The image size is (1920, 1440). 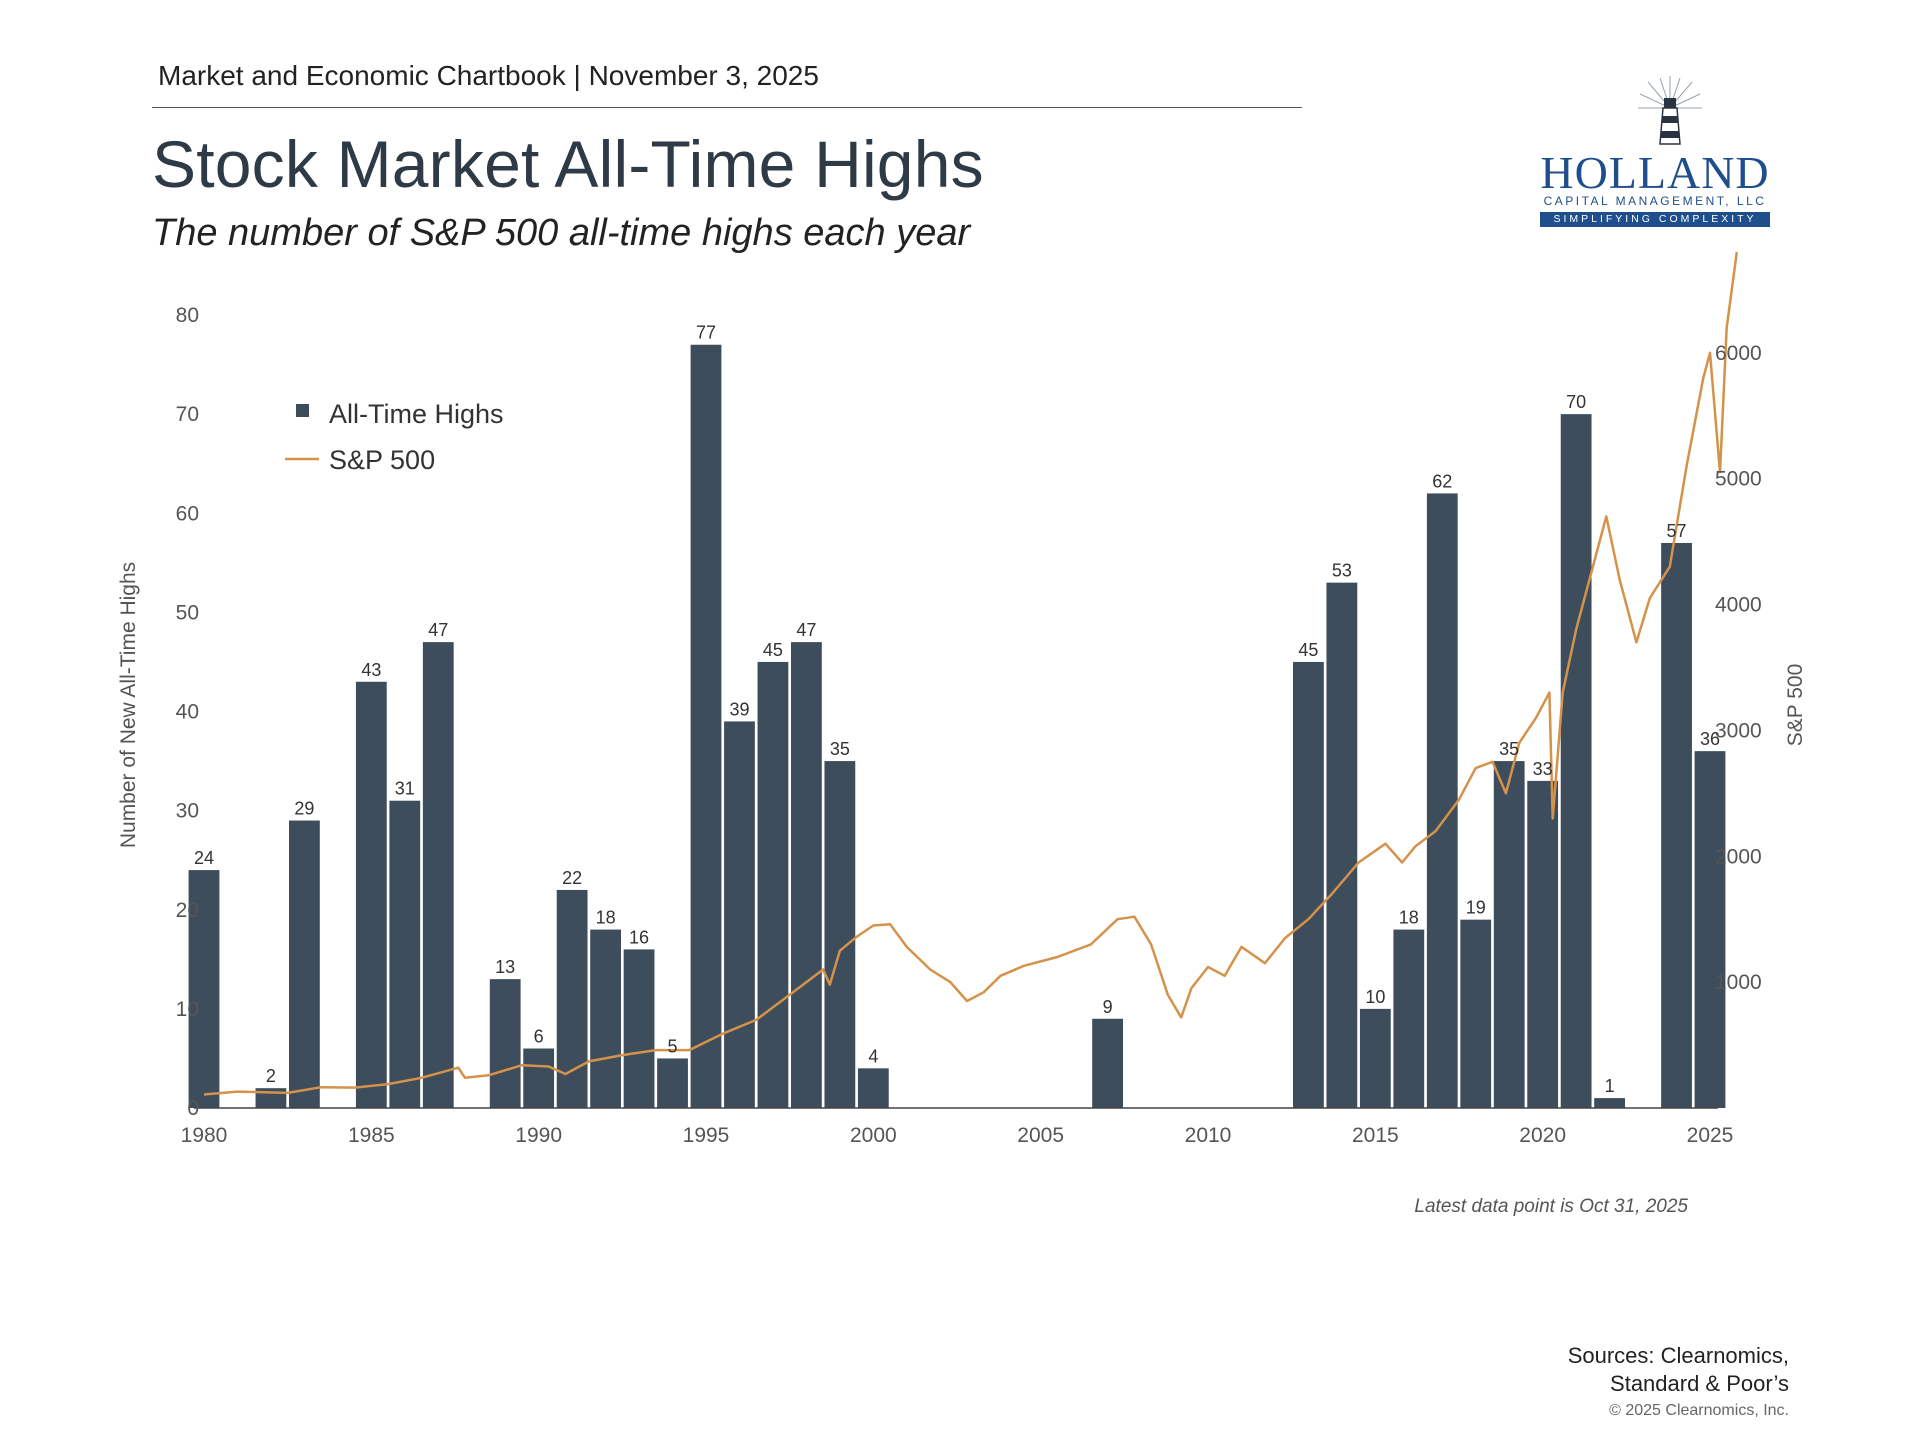 I want to click on bar-label-1989: 13, so click(x=505, y=967).